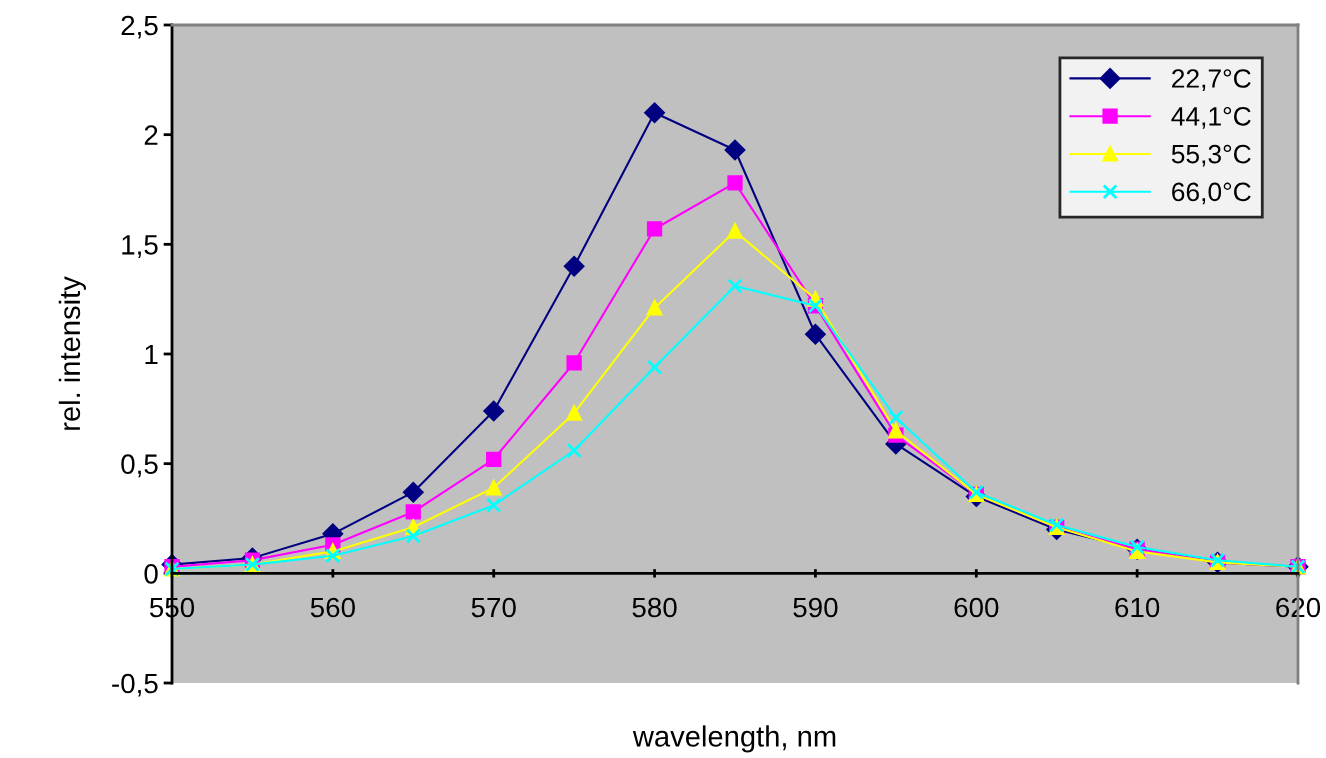 This screenshot has height=758, width=1326. Describe the element at coordinates (1211, 155) in the screenshot. I see `legend-label: 55,3°C` at that location.